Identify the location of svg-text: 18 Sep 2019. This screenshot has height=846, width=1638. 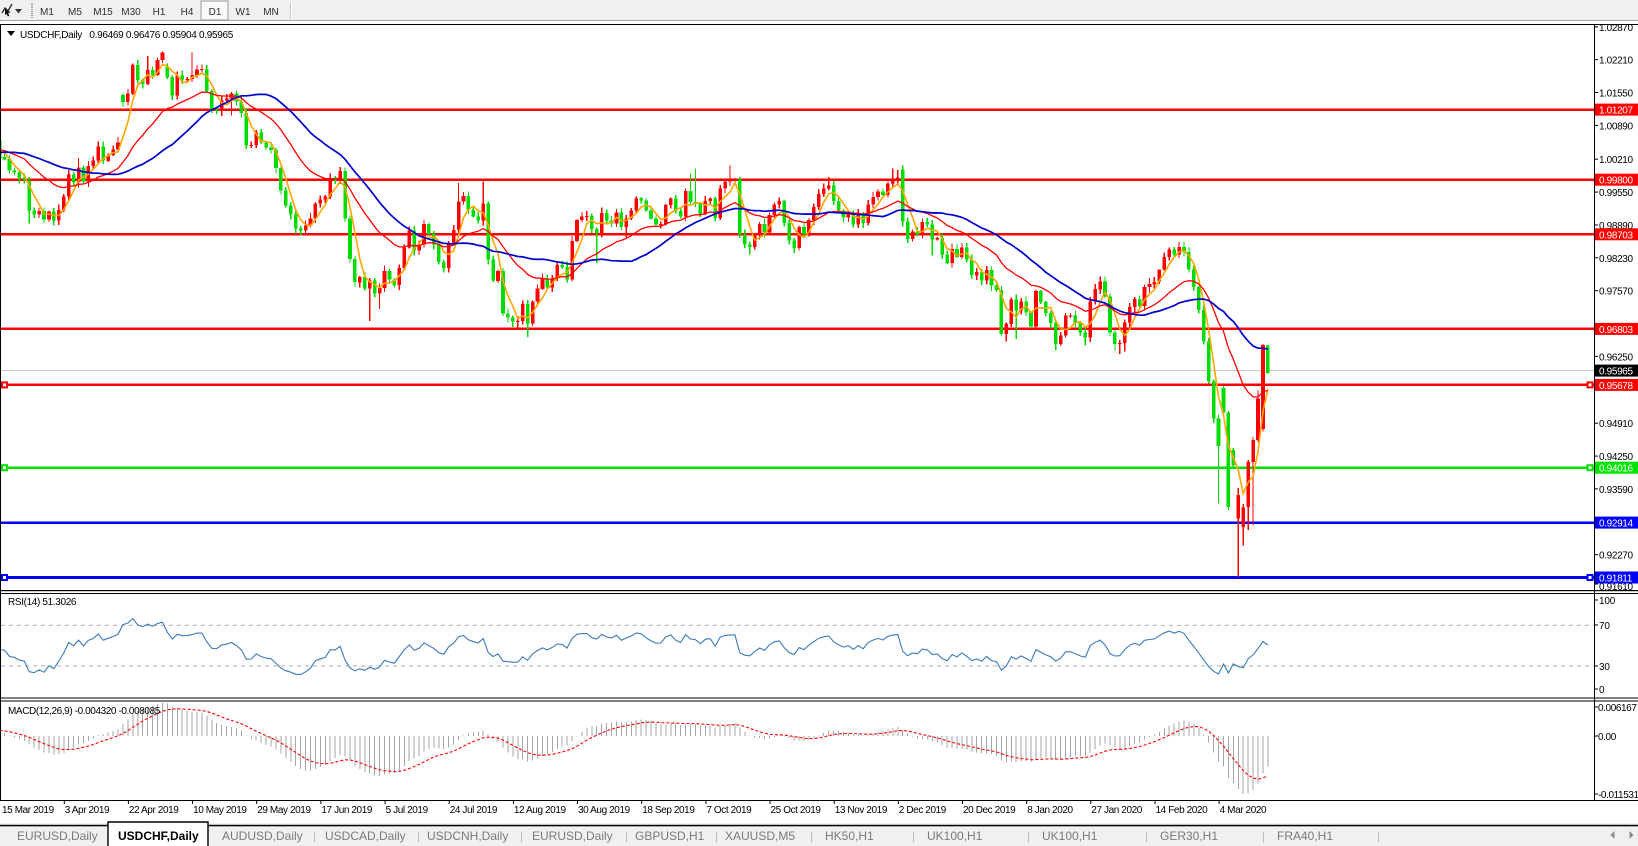
(668, 810).